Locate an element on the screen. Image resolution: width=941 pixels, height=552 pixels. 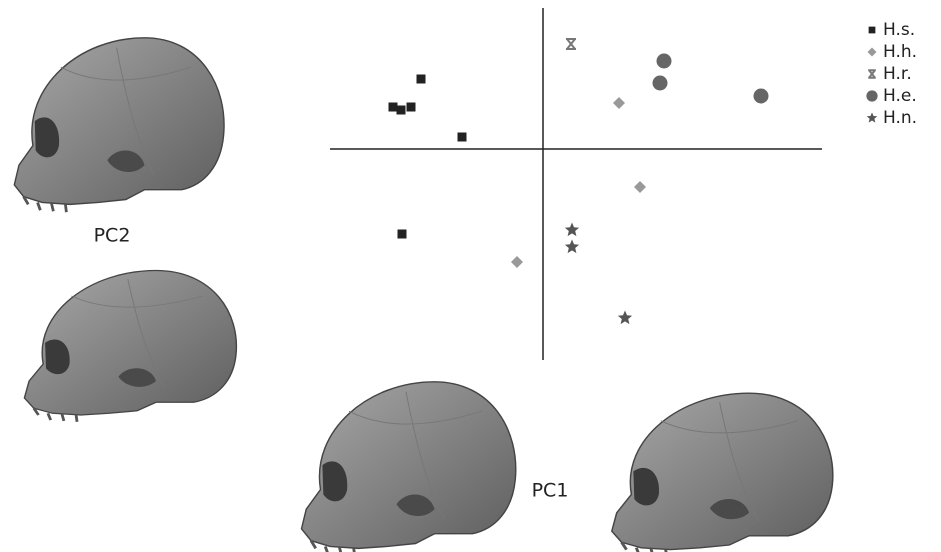
legend-label: H.s. is located at coordinates (899, 30).